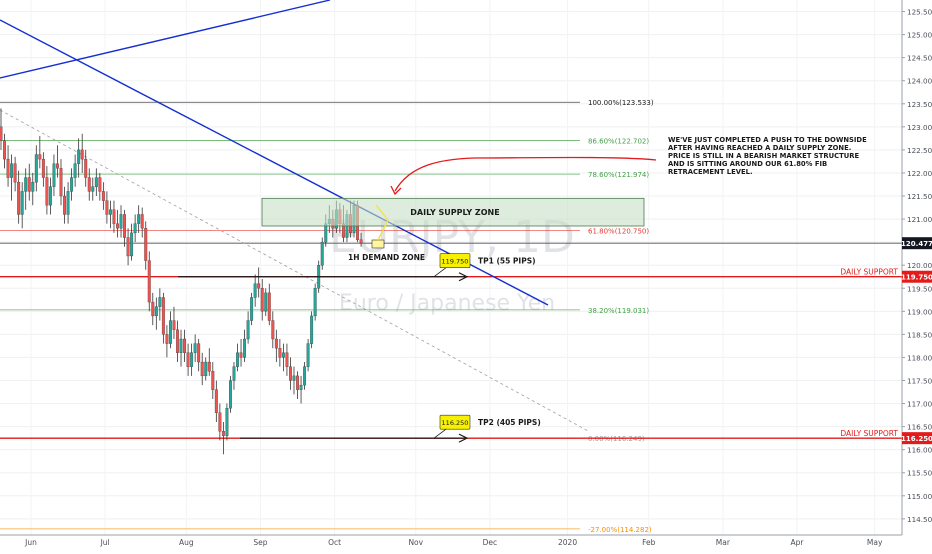 Image resolution: width=932 pixels, height=554 pixels. Describe the element at coordinates (869, 272) in the screenshot. I see `daily-support-upper-label: DAILY SUPPORT` at that location.